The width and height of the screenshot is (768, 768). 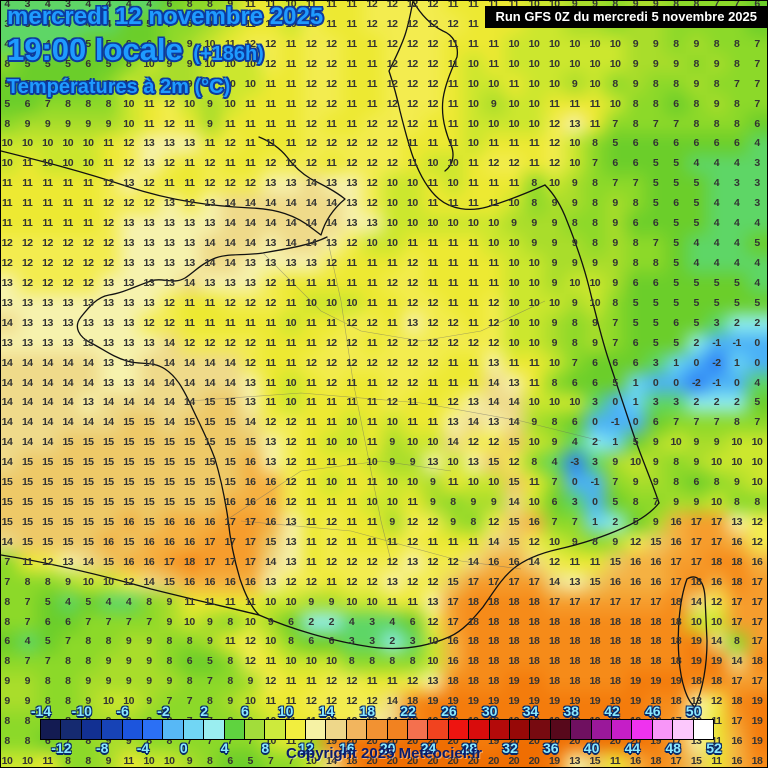 What do you see at coordinates (595, 402) in the screenshot?
I see `temp-value: 3` at bounding box center [595, 402].